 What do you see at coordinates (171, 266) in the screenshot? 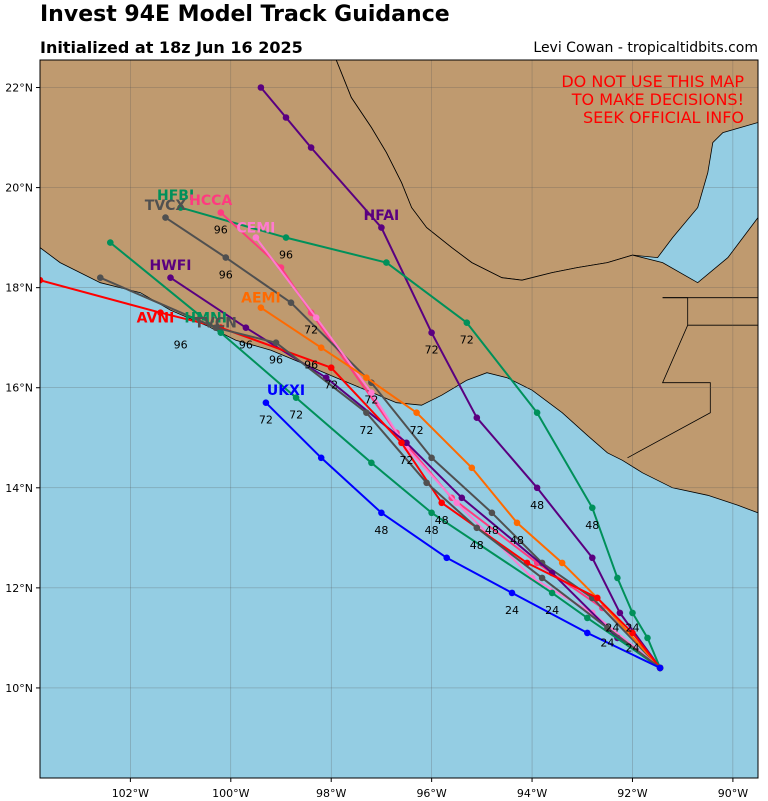
I see `model-label-hwfi: HWFI` at bounding box center [171, 266].